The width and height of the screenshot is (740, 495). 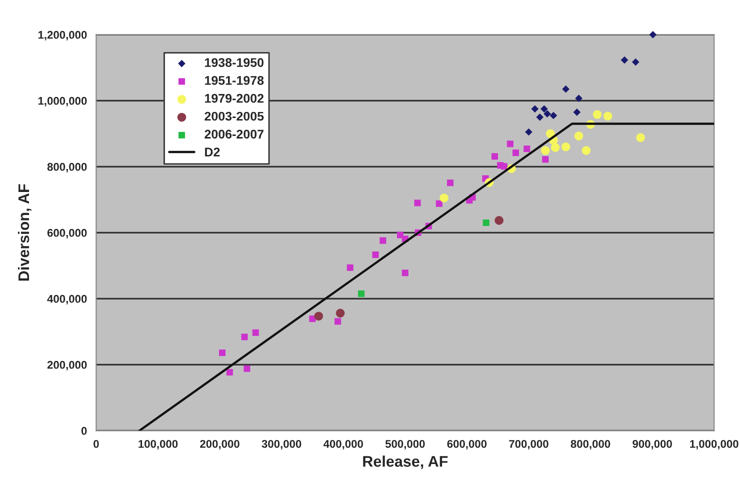 I want to click on x-tick-label: 700,000, so click(x=528, y=445).